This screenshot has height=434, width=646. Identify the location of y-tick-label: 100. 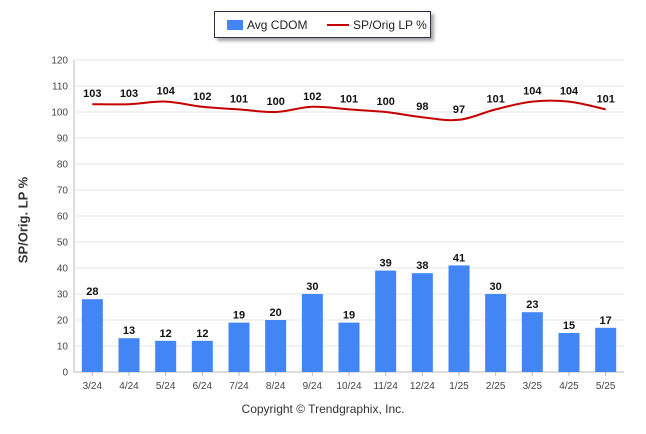
(59, 113).